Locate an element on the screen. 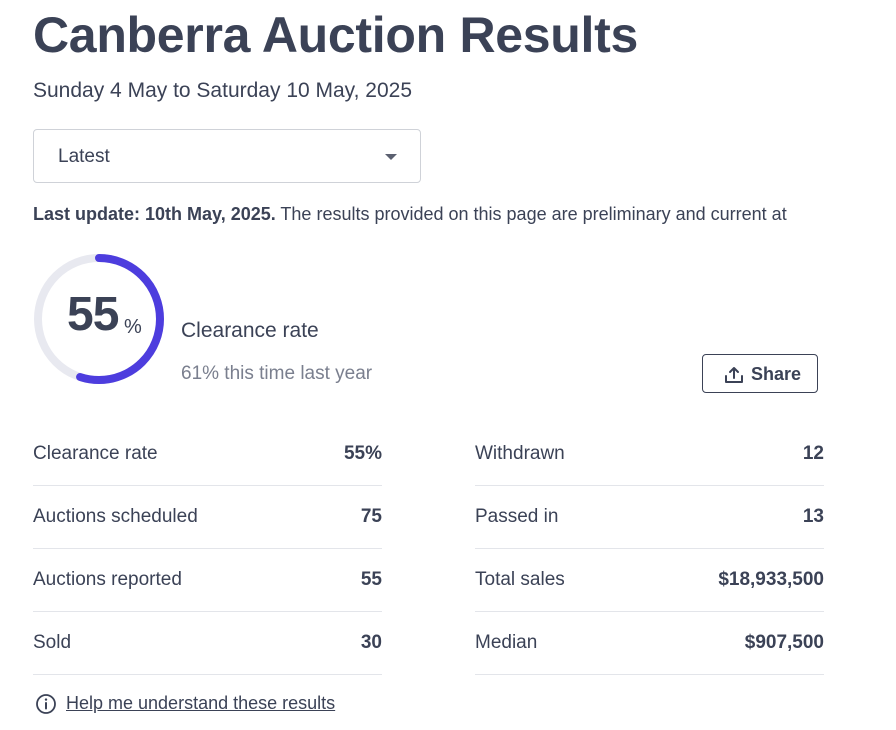  gauge-progress-arc is located at coordinates (99, 319).